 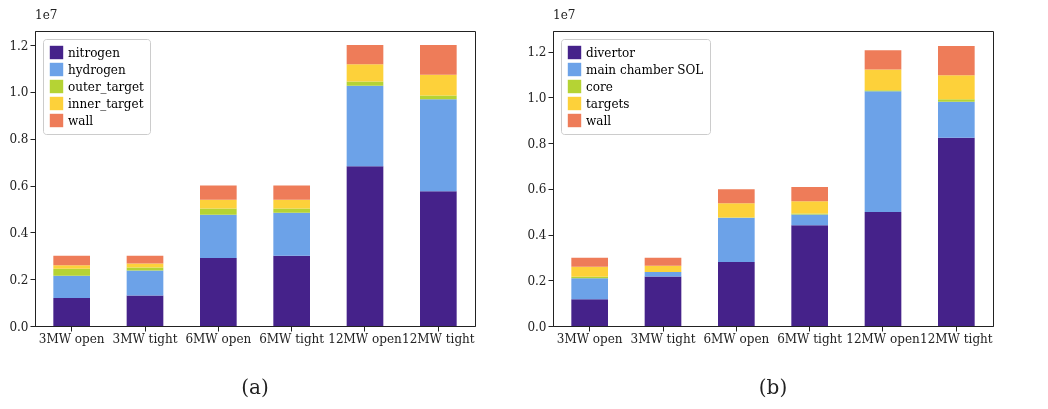 What do you see at coordinates (106, 86) in the screenshot?
I see `legend-label: outer_target` at bounding box center [106, 86].